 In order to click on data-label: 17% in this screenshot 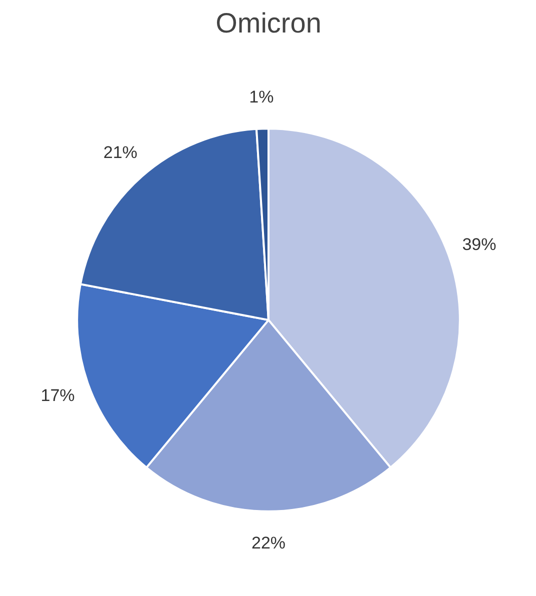, I will do `click(57, 396)`.